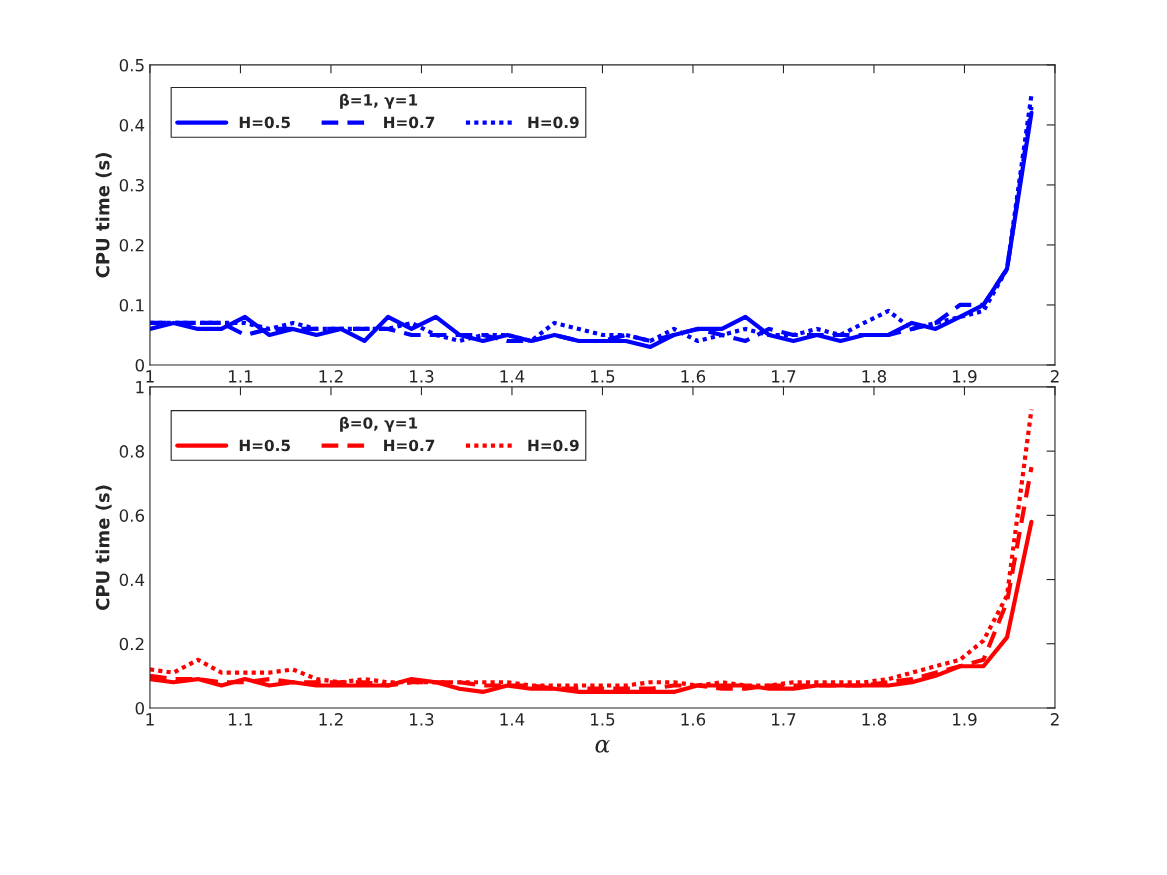 The height and width of the screenshot is (875, 1167). I want to click on y-tick-label: 0.8, so click(131, 451).